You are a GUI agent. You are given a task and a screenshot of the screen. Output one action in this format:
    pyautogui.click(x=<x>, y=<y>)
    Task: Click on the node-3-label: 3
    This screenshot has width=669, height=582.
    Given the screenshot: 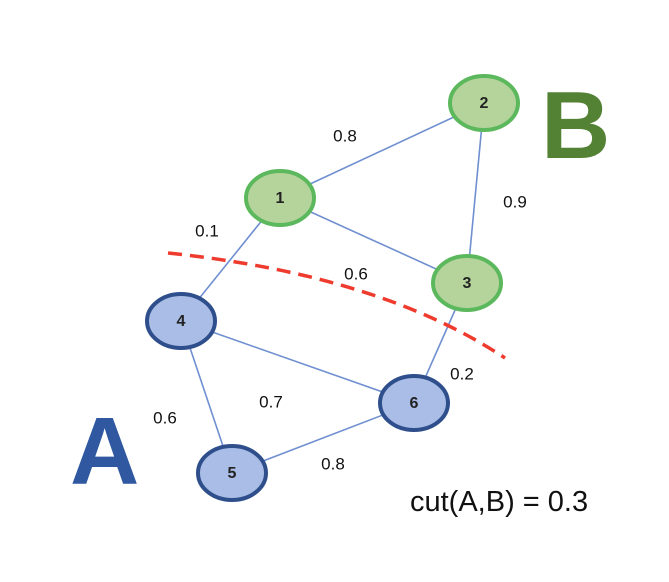 What is the action you would take?
    pyautogui.click(x=467, y=283)
    